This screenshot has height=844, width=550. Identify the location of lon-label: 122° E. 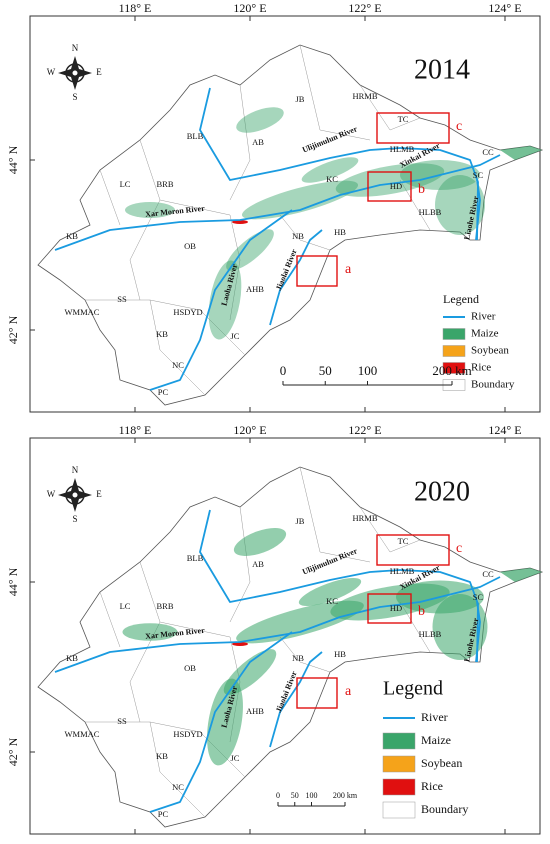
(364, 430).